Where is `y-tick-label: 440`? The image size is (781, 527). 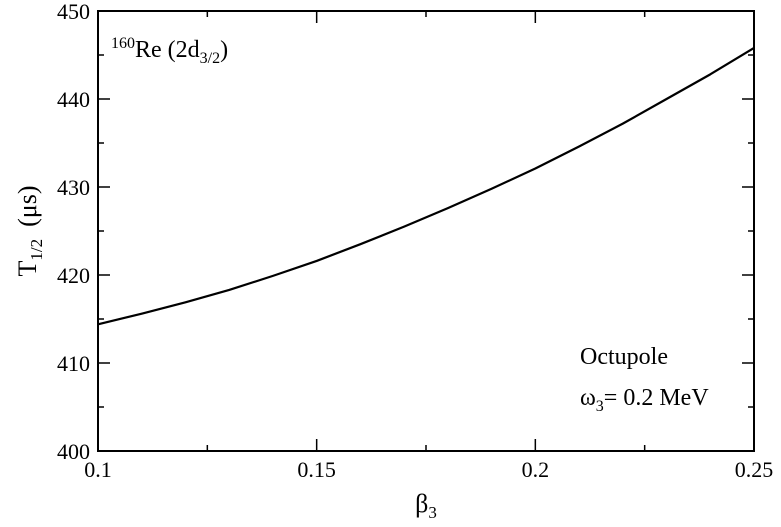
y-tick-label: 440 is located at coordinates (73, 99).